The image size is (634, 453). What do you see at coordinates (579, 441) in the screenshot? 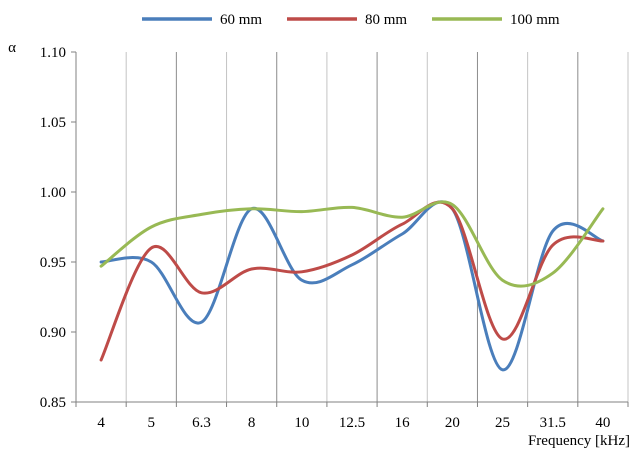
I see `x-axis-label: Frequency [kHz]` at bounding box center [579, 441].